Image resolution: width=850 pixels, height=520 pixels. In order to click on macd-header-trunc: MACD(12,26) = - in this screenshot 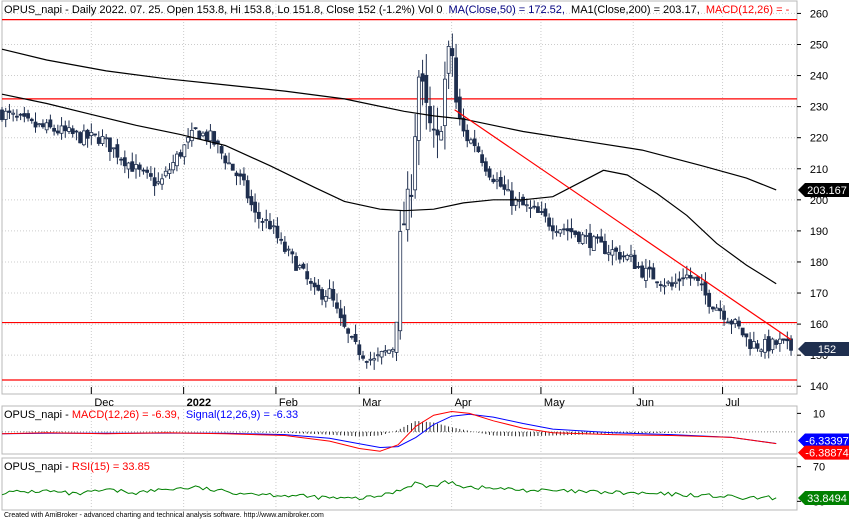, I will do `click(748, 10)`.